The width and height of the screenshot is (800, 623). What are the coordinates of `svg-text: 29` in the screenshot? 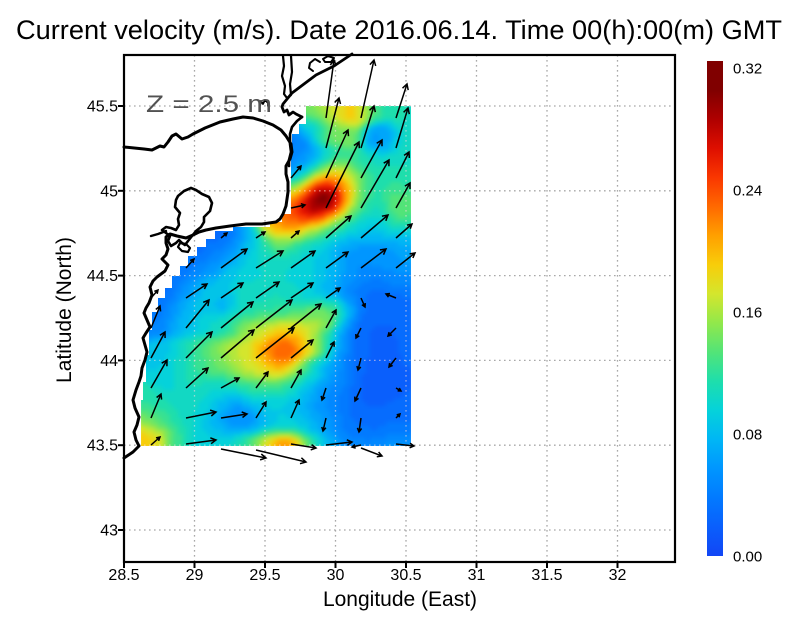 It's located at (195, 575).